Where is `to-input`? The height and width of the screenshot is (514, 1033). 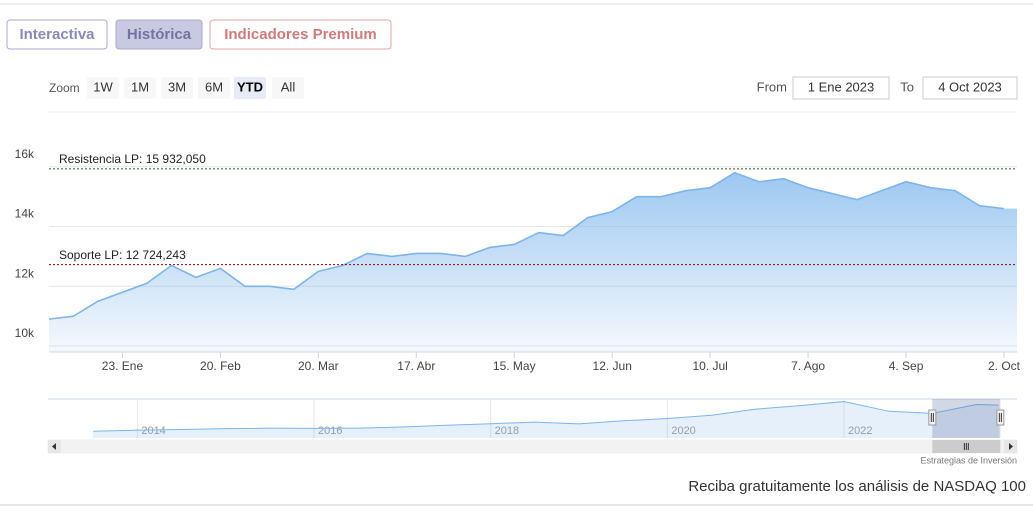
to-input is located at coordinates (970, 88).